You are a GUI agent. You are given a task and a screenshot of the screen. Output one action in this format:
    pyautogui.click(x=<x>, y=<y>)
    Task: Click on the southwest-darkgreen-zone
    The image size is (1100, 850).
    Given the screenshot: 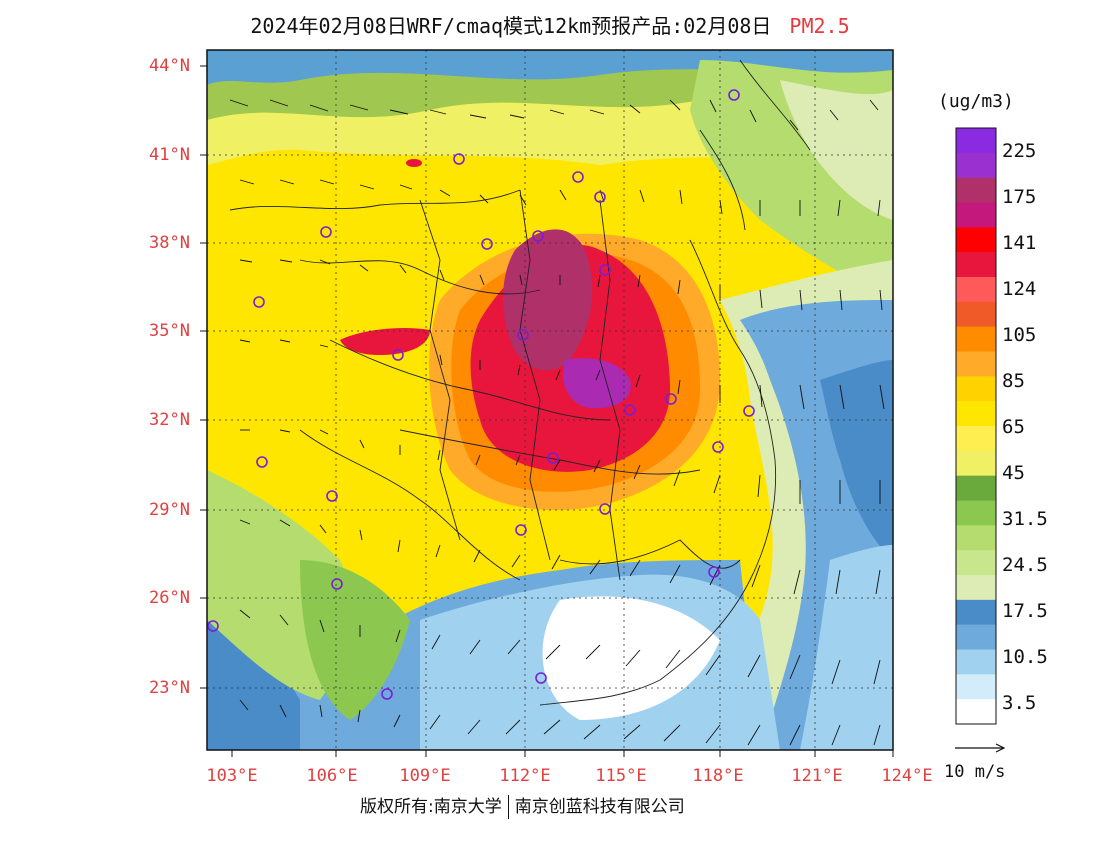 What is the action you would take?
    pyautogui.click(x=355, y=640)
    